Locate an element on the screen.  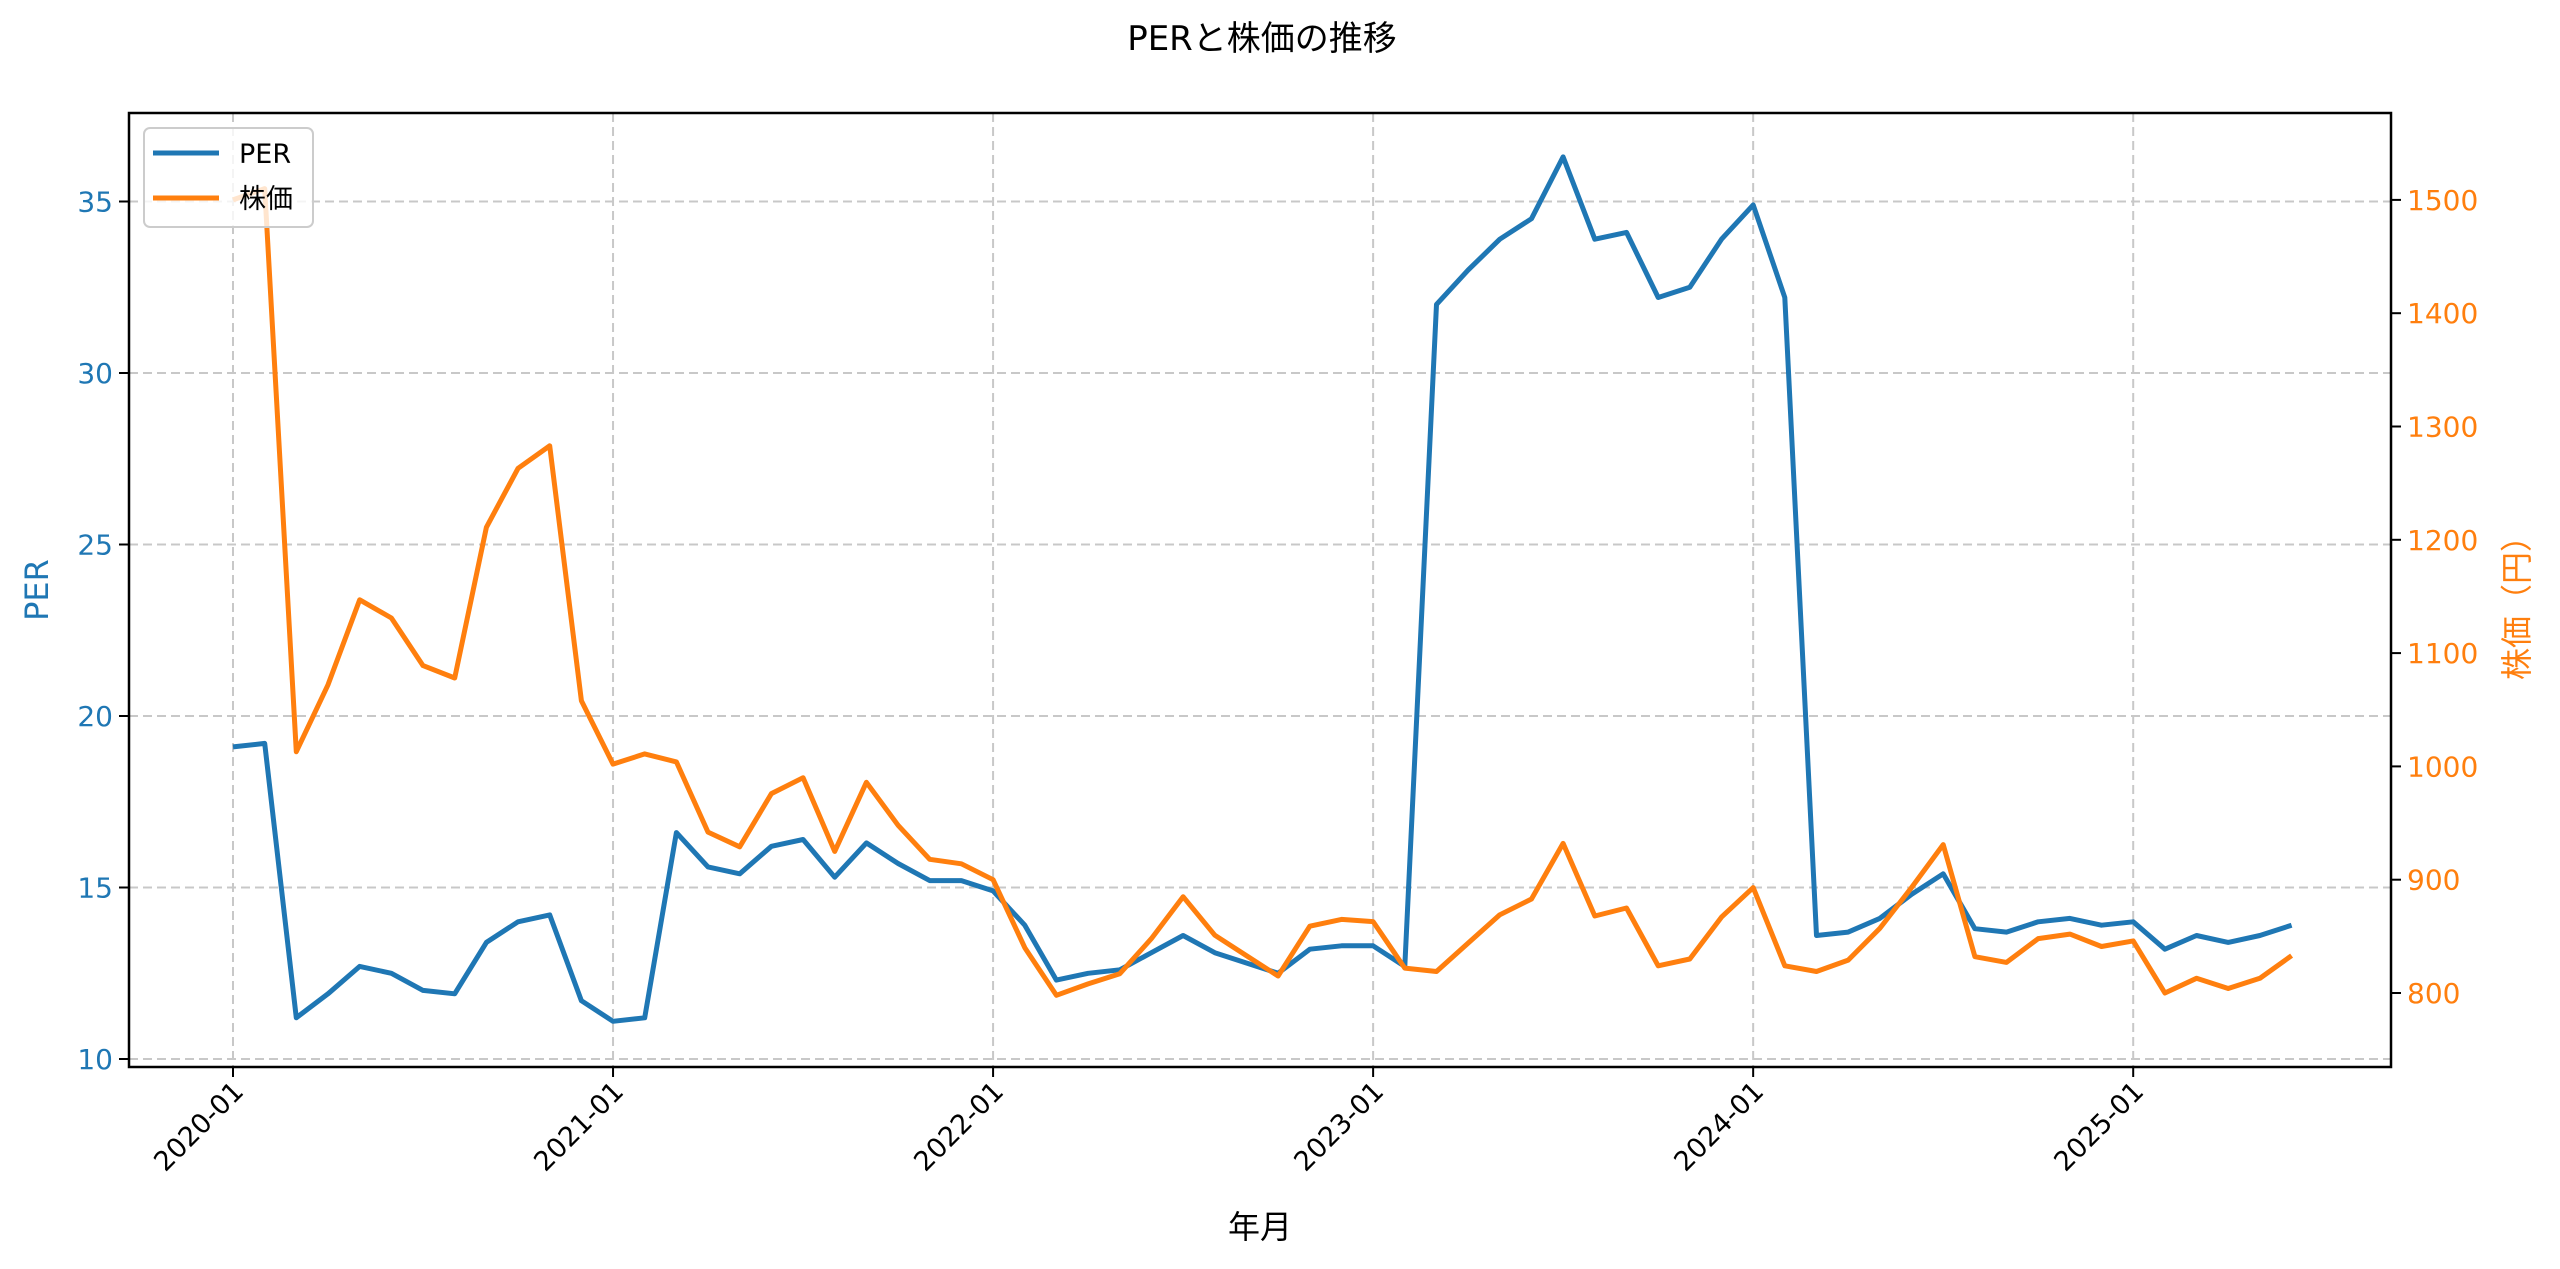
y-tick-label-right: 1300 is located at coordinates (2442, 427).